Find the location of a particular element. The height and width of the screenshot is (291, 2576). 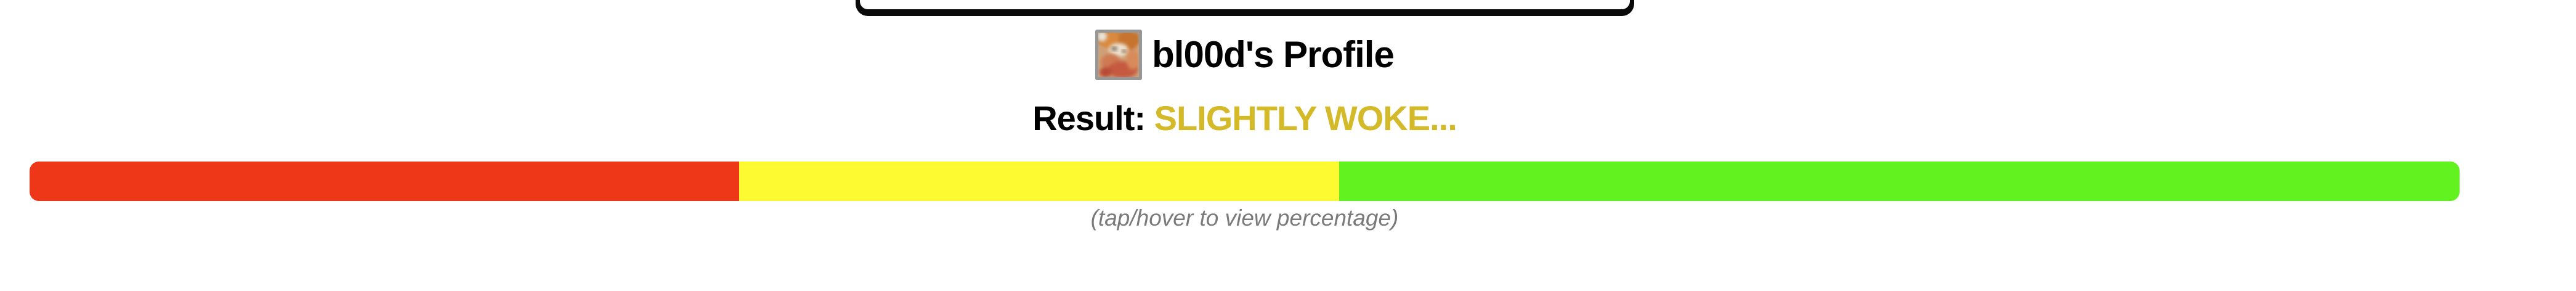

profile-header: bl00d's Profile is located at coordinates (1245, 55).